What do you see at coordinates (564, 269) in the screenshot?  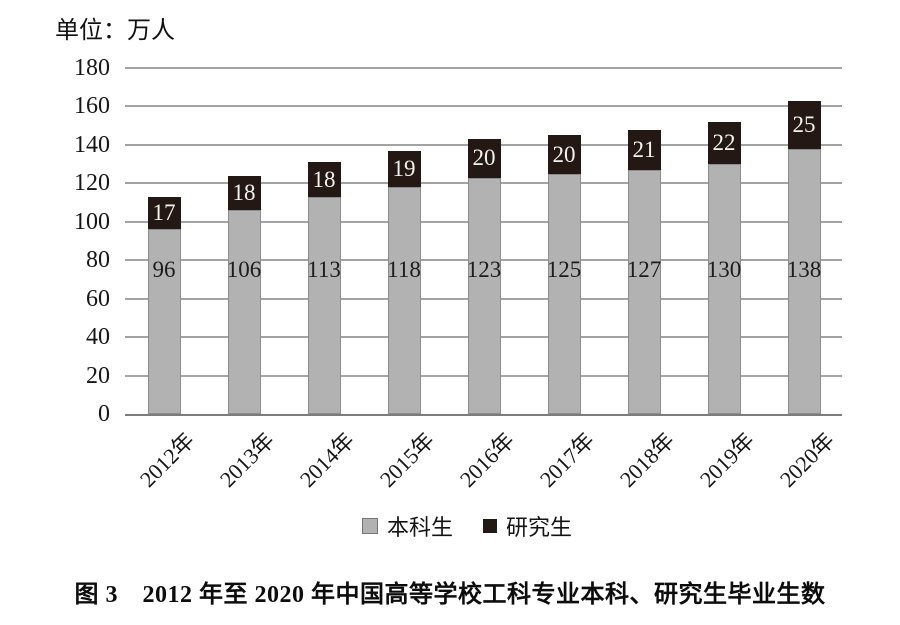 I see `undergrad-value-label: 125` at bounding box center [564, 269].